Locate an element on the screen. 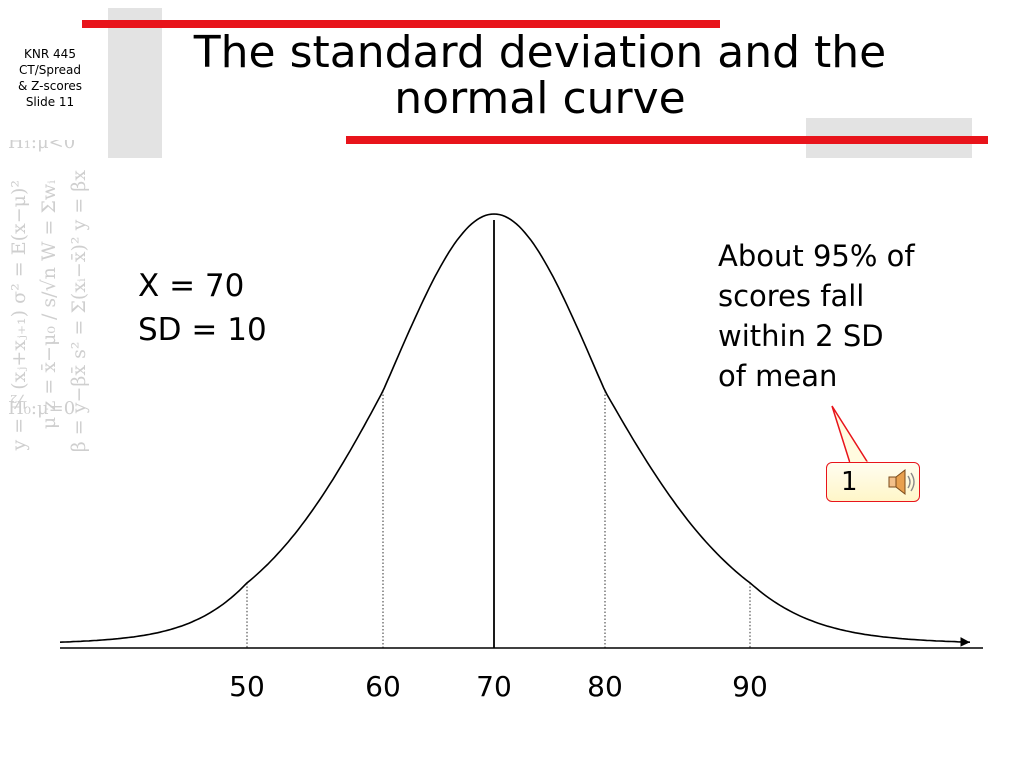  x-tick-labels: 50 60 70 80 90 is located at coordinates (498, 686).